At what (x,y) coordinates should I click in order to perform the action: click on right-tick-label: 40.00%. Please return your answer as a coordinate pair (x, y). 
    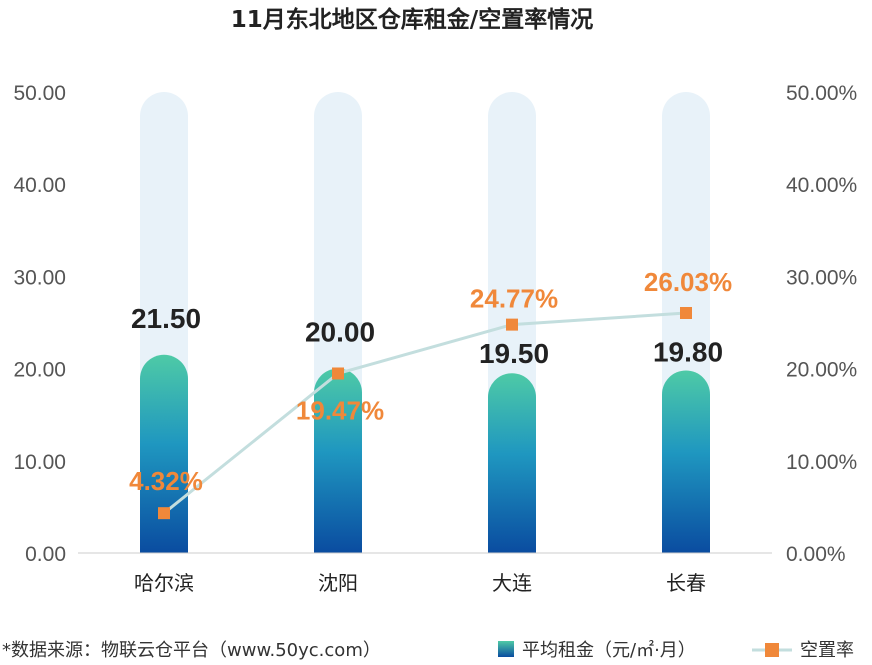
    Looking at the image, I should click on (821, 185).